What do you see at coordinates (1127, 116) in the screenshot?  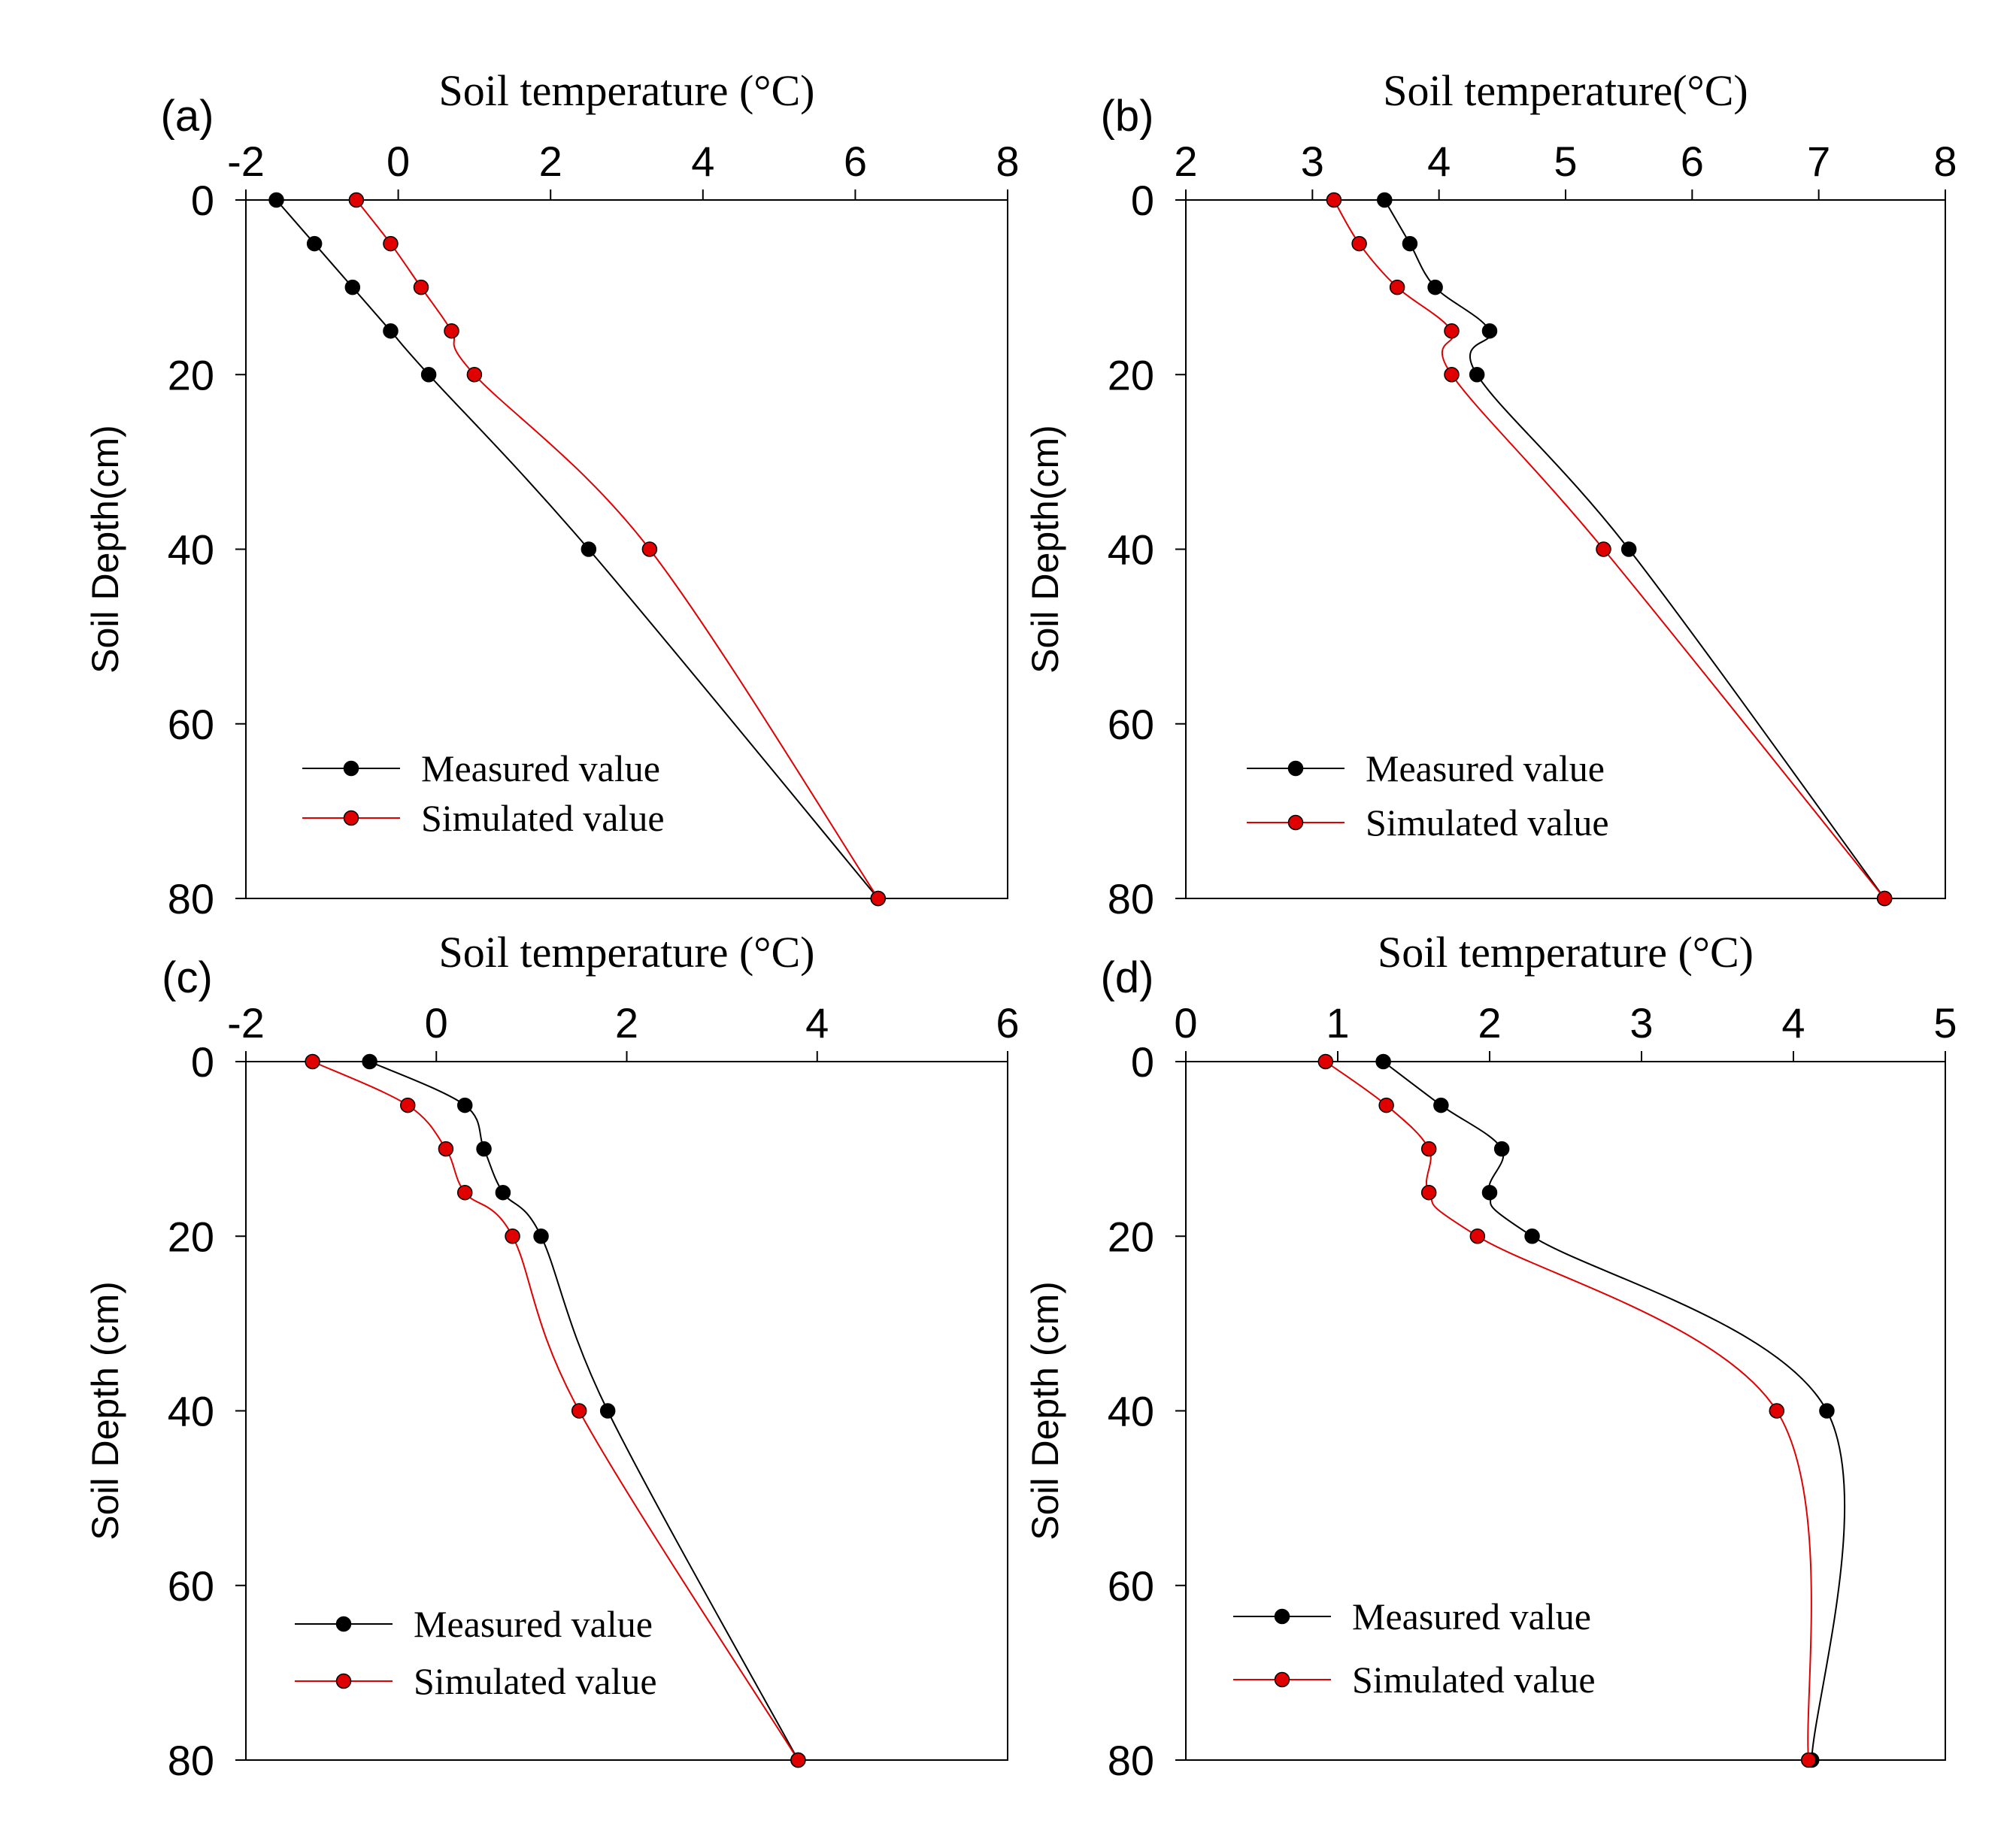 I see `panel-label-b: (b)` at bounding box center [1127, 116].